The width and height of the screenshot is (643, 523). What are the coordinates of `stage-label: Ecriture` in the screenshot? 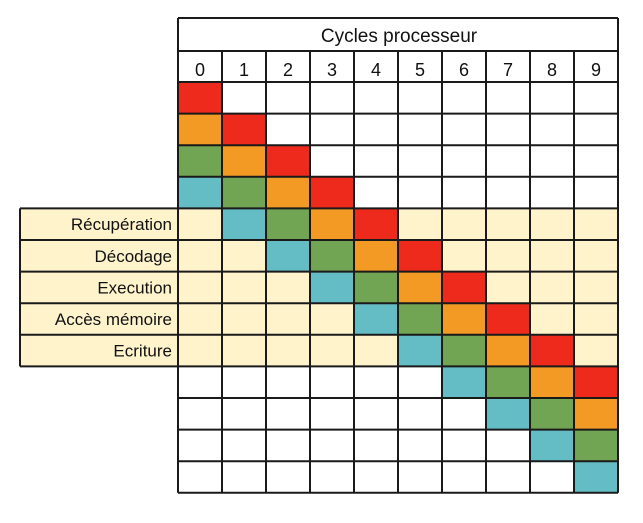 It's located at (142, 351).